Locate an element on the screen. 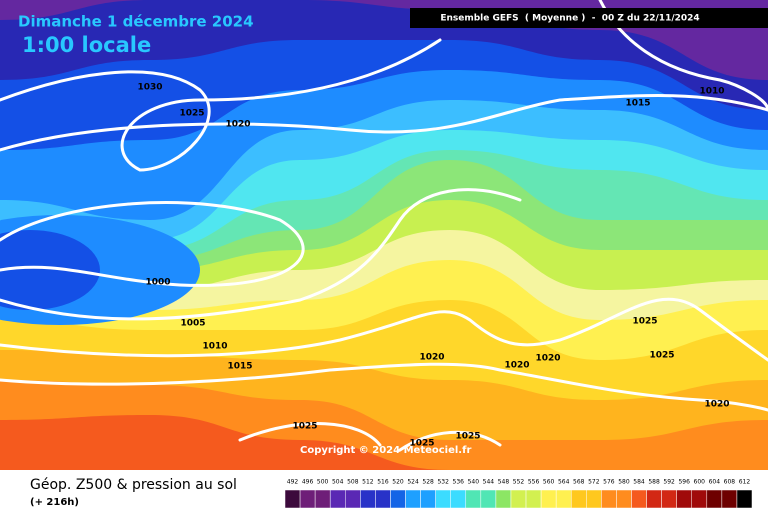  scale-label: 536 is located at coordinates (459, 482).